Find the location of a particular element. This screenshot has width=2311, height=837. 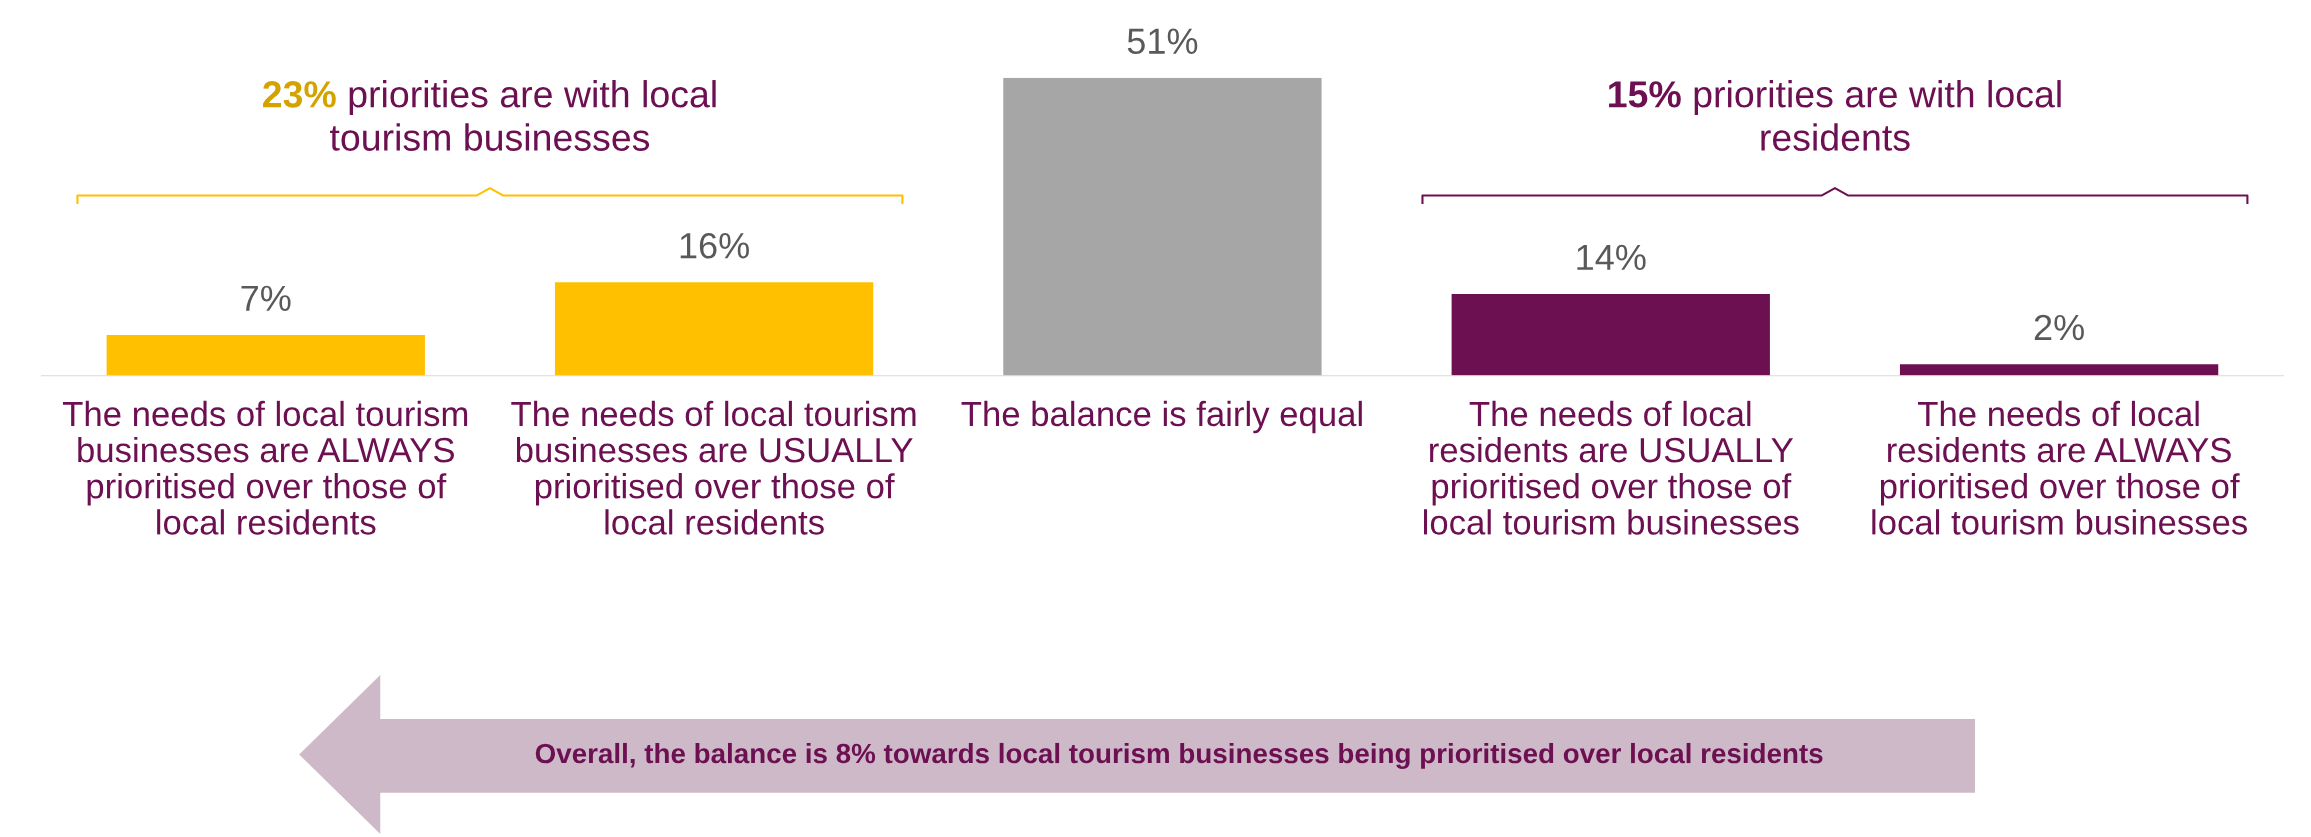

data-label: 2% is located at coordinates (2059, 327).